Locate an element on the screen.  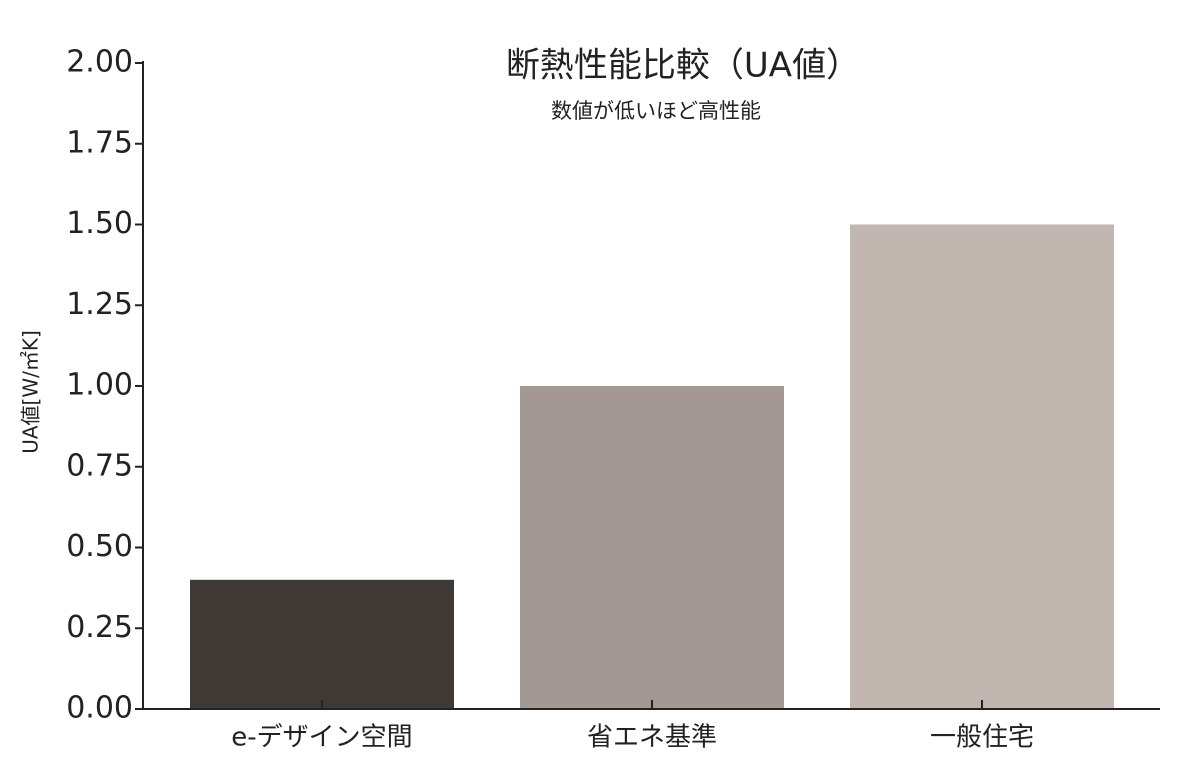
y-tick-label: 0.25 is located at coordinates (99, 627).